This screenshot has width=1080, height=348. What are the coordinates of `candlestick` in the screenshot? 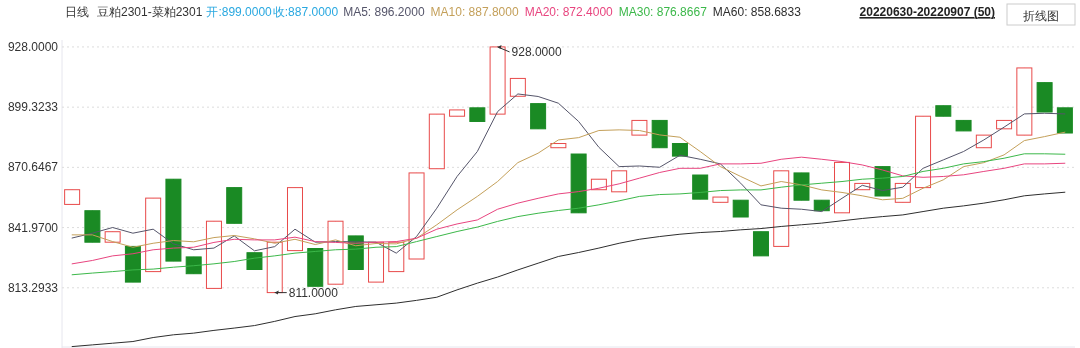 It's located at (619, 181).